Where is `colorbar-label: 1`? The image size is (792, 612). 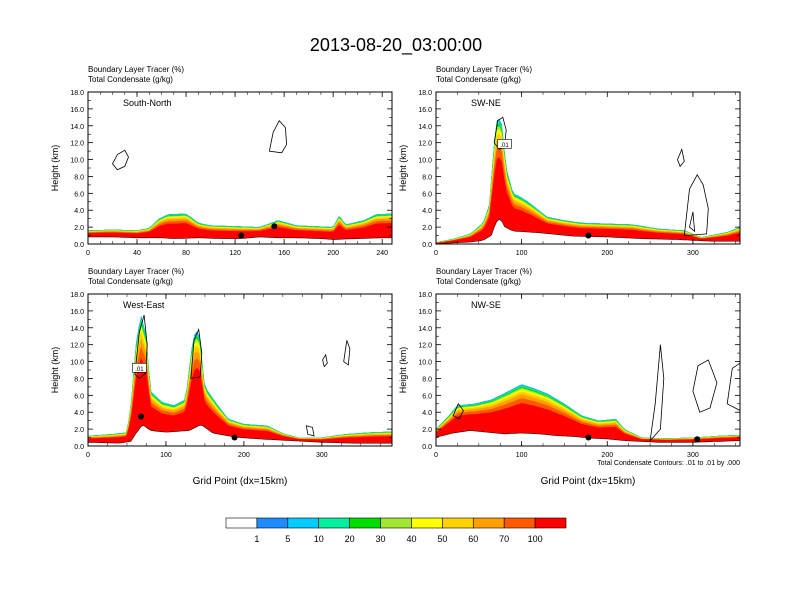 colorbar-label: 1 is located at coordinates (256, 539).